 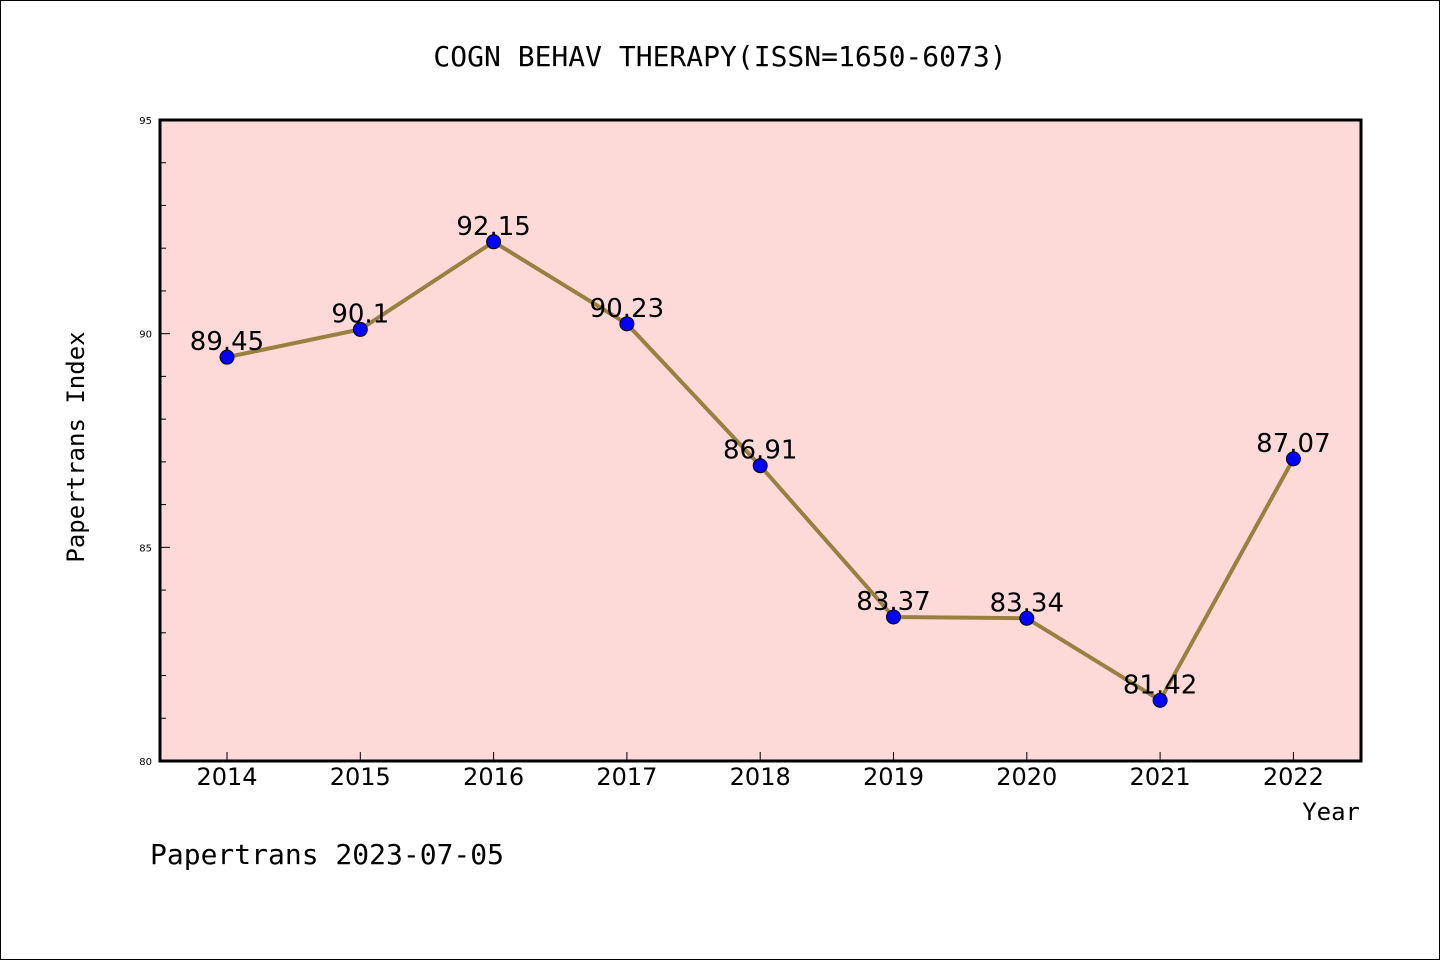 What do you see at coordinates (493, 777) in the screenshot?
I see `x-tick-label: 2016` at bounding box center [493, 777].